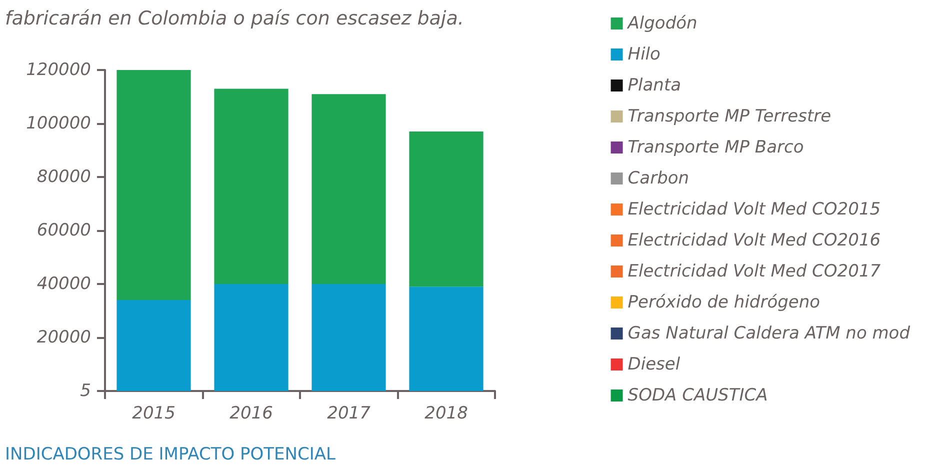 The width and height of the screenshot is (935, 468). What do you see at coordinates (754, 240) in the screenshot?
I see `legend-label: Electricidad Volt Med CO2016` at bounding box center [754, 240].